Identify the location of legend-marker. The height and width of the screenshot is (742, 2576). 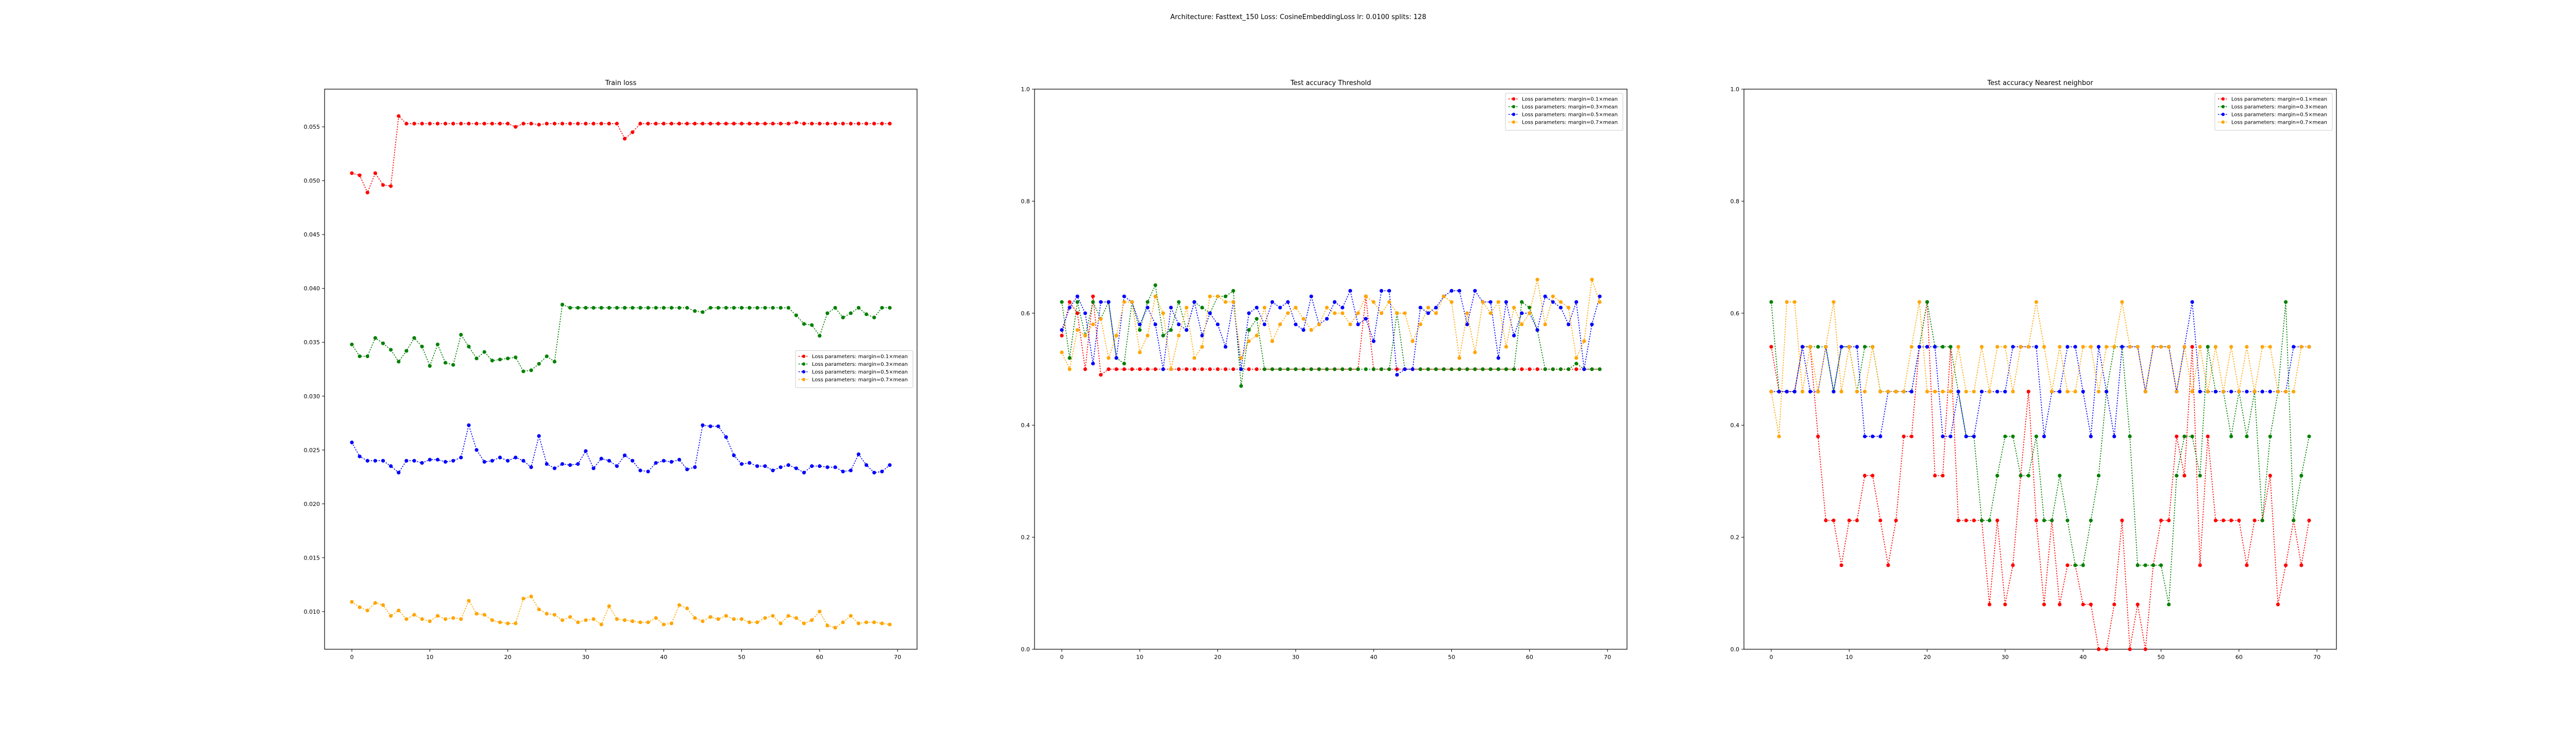
(1514, 122).